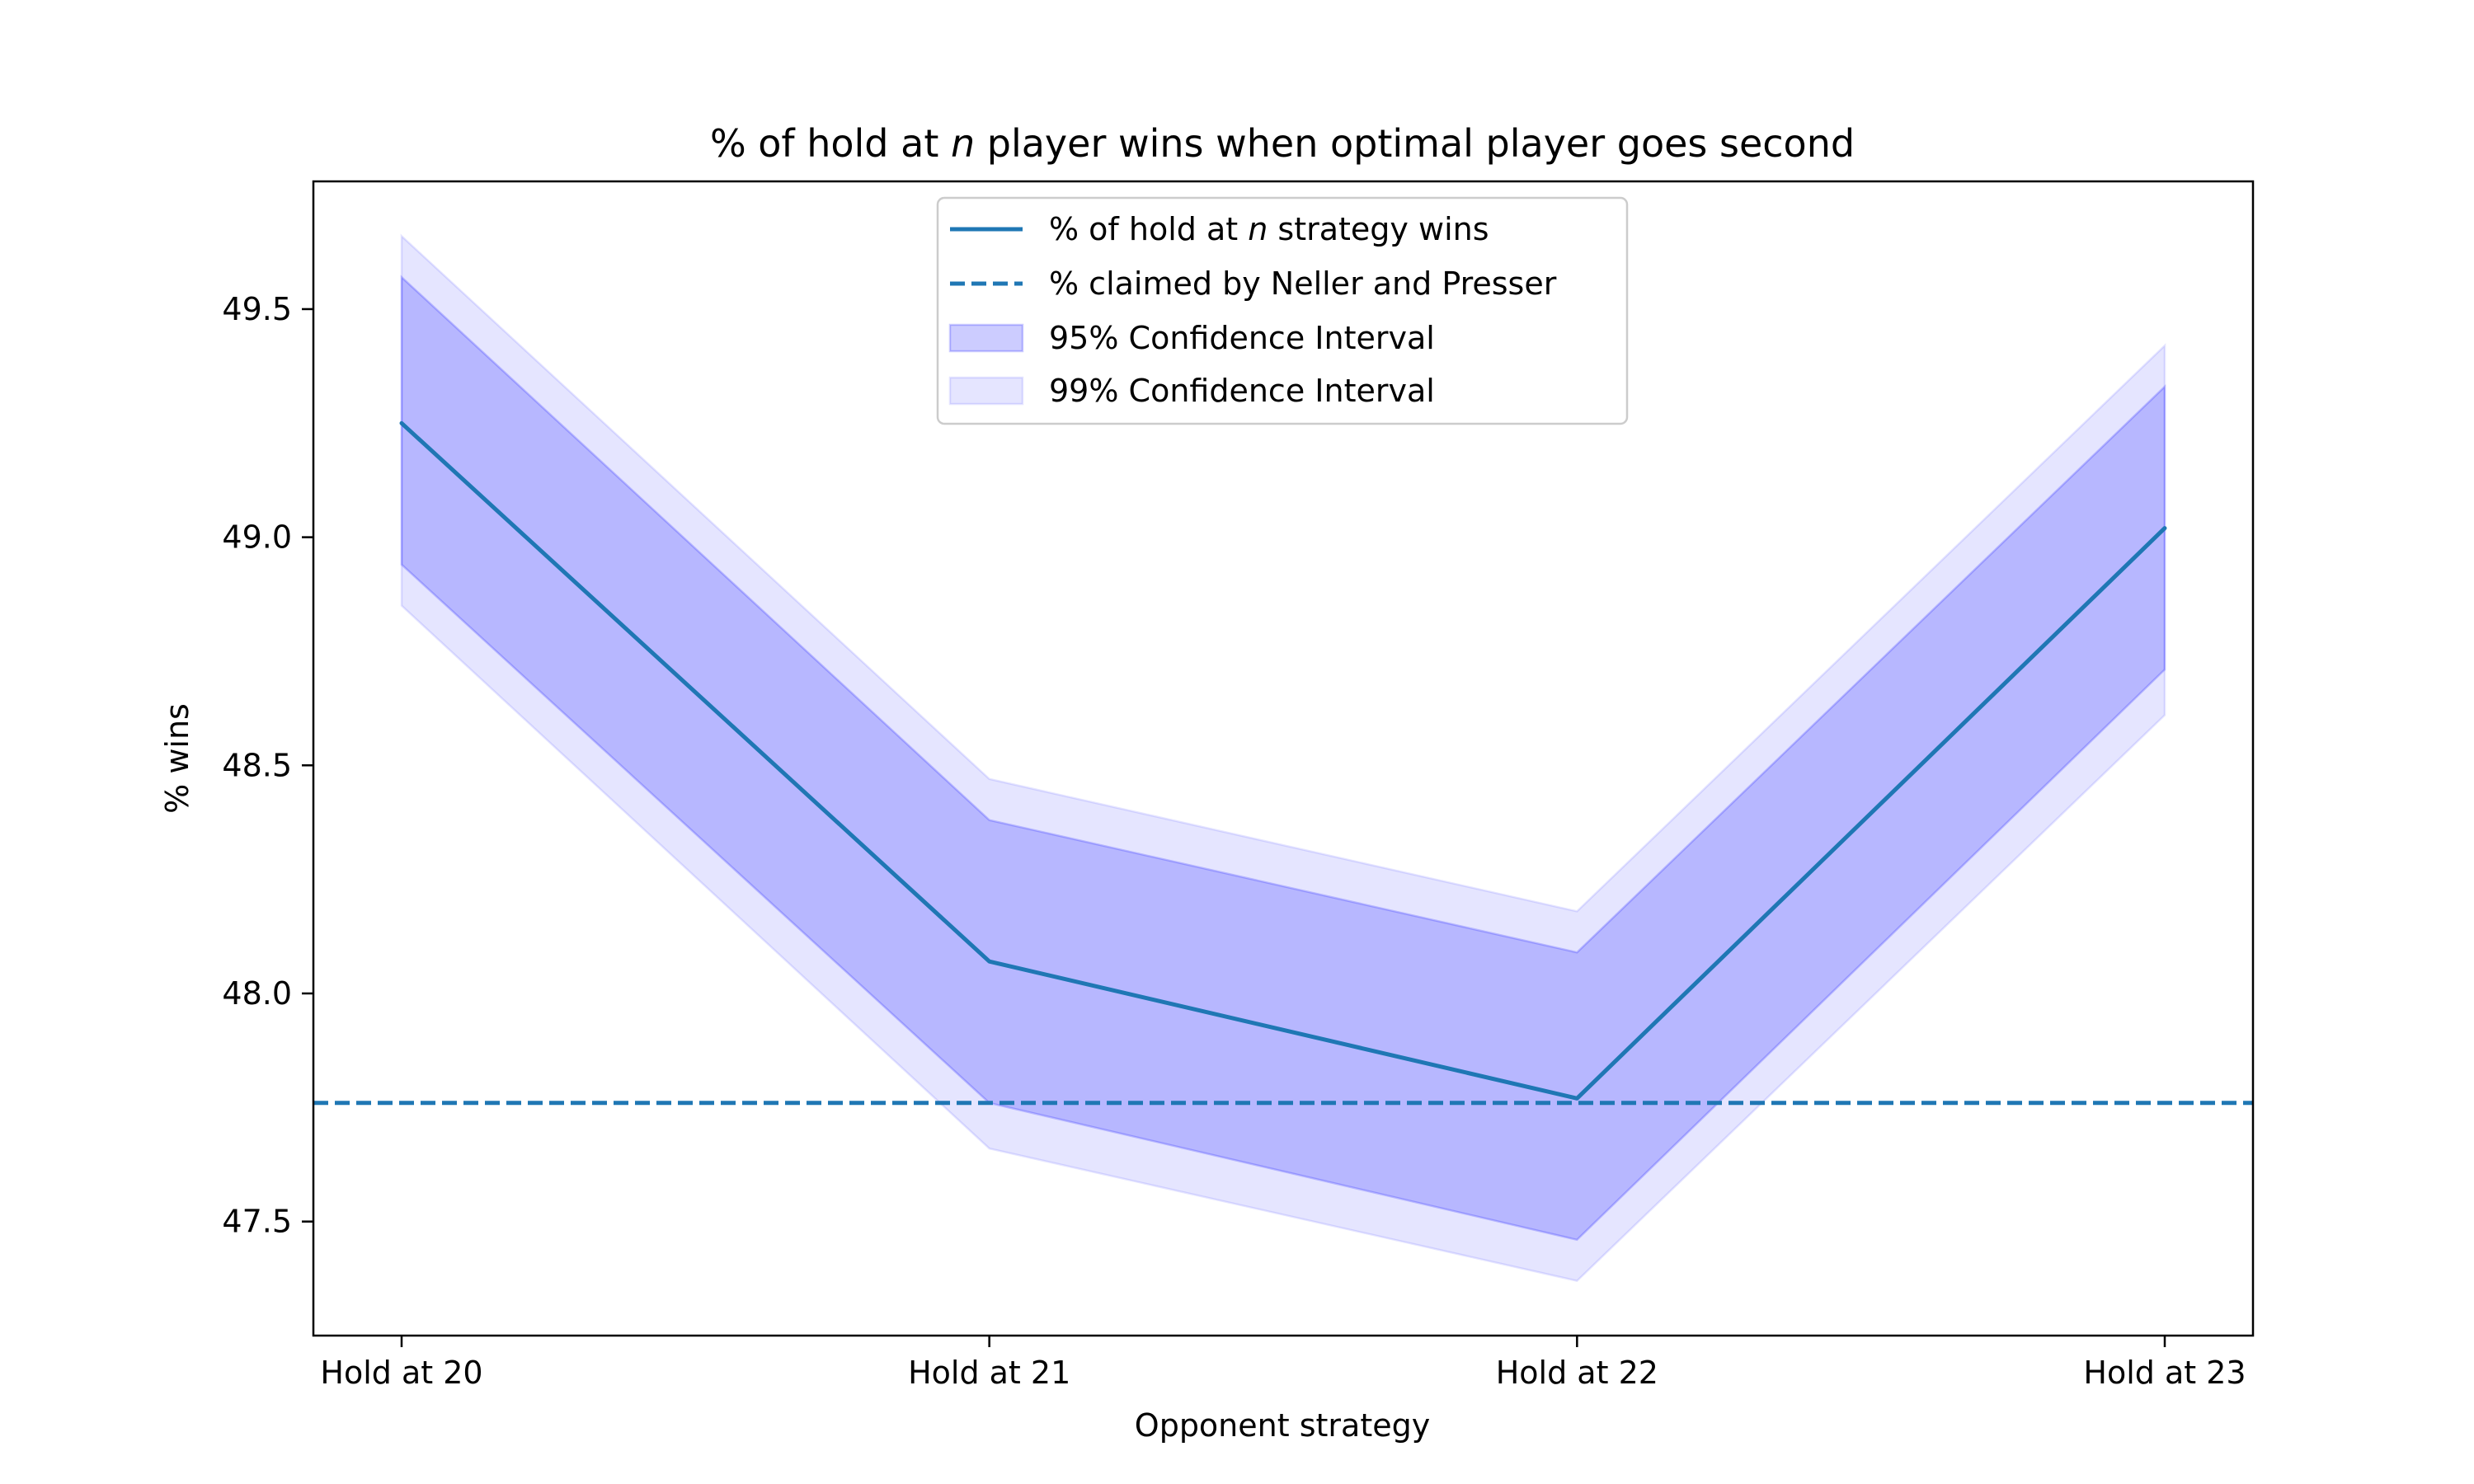  I want to click on x-axis-label: Opponent strategy, so click(1282, 1425).